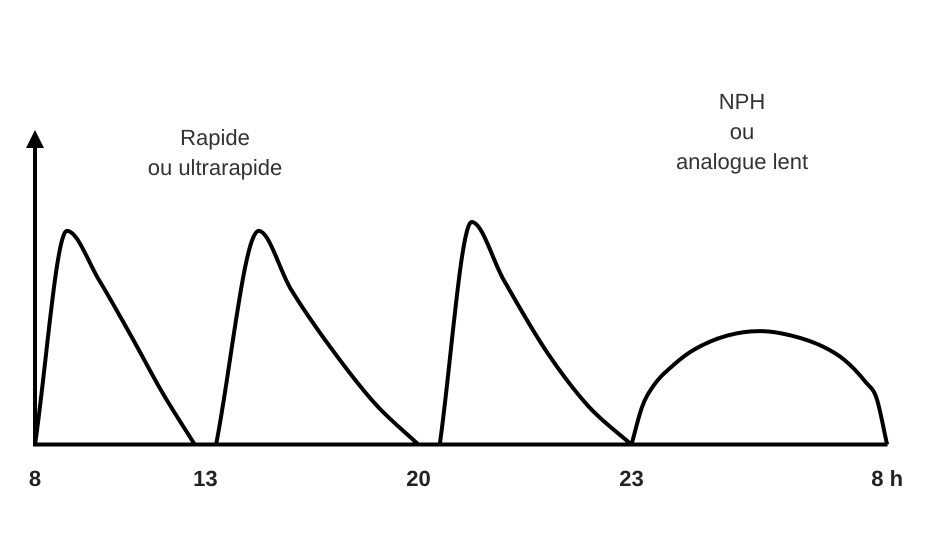 Image resolution: width=925 pixels, height=555 pixels. What do you see at coordinates (418, 478) in the screenshot?
I see `x-tick-label: 20` at bounding box center [418, 478].